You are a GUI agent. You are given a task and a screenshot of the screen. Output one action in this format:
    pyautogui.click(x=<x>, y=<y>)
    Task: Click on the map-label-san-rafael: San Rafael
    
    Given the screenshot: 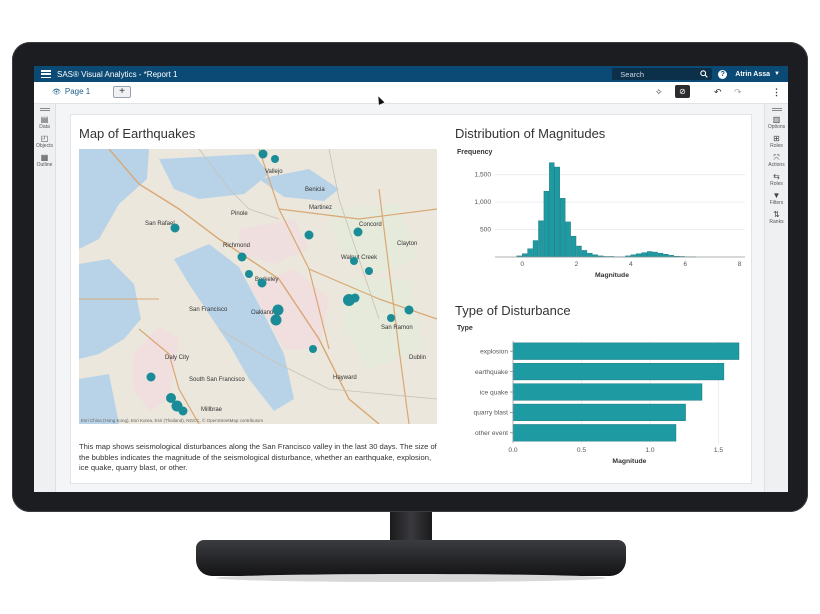 What is the action you would take?
    pyautogui.click(x=160, y=224)
    